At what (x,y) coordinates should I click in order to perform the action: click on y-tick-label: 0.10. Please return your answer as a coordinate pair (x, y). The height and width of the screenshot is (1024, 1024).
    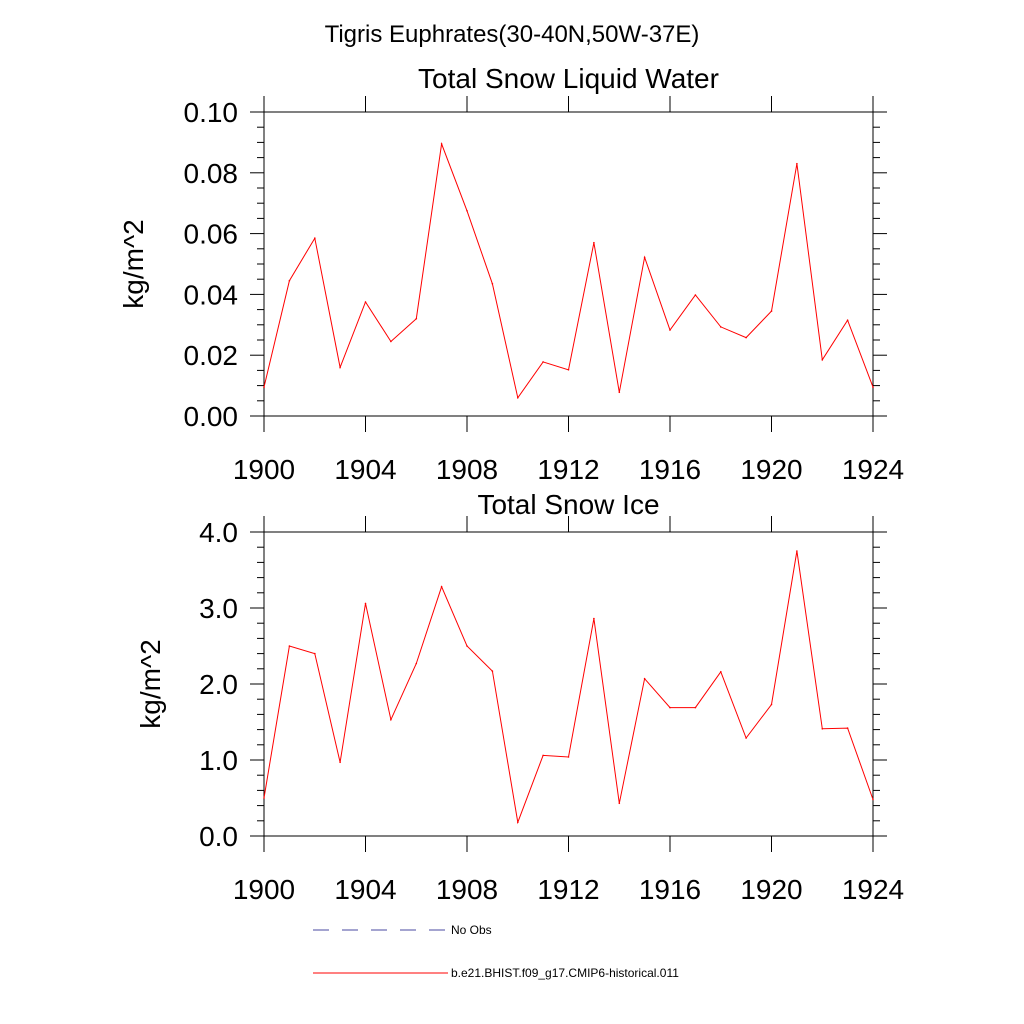
    Looking at the image, I should click on (211, 112).